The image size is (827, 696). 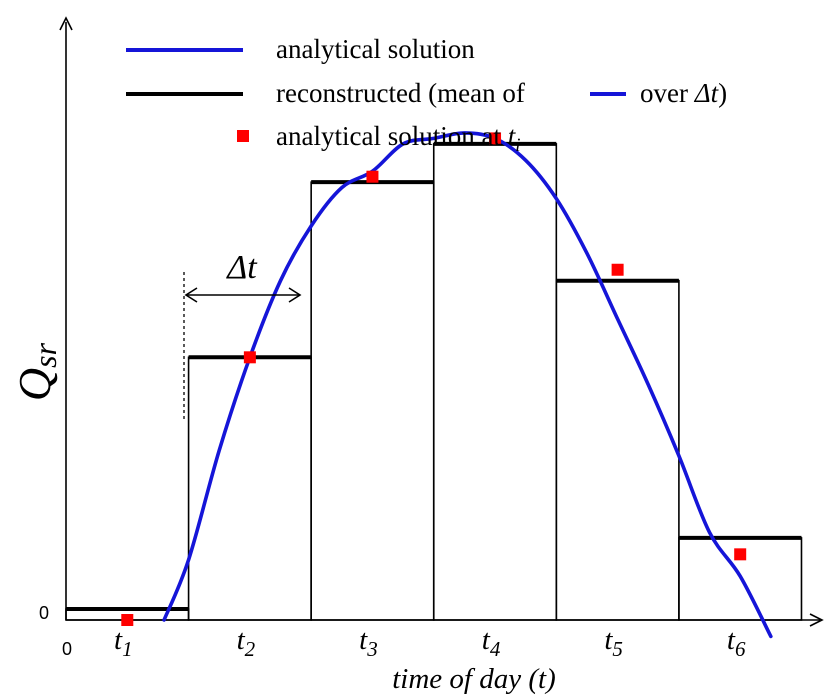 What do you see at coordinates (368, 642) in the screenshot?
I see `x-tick-label: t3` at bounding box center [368, 642].